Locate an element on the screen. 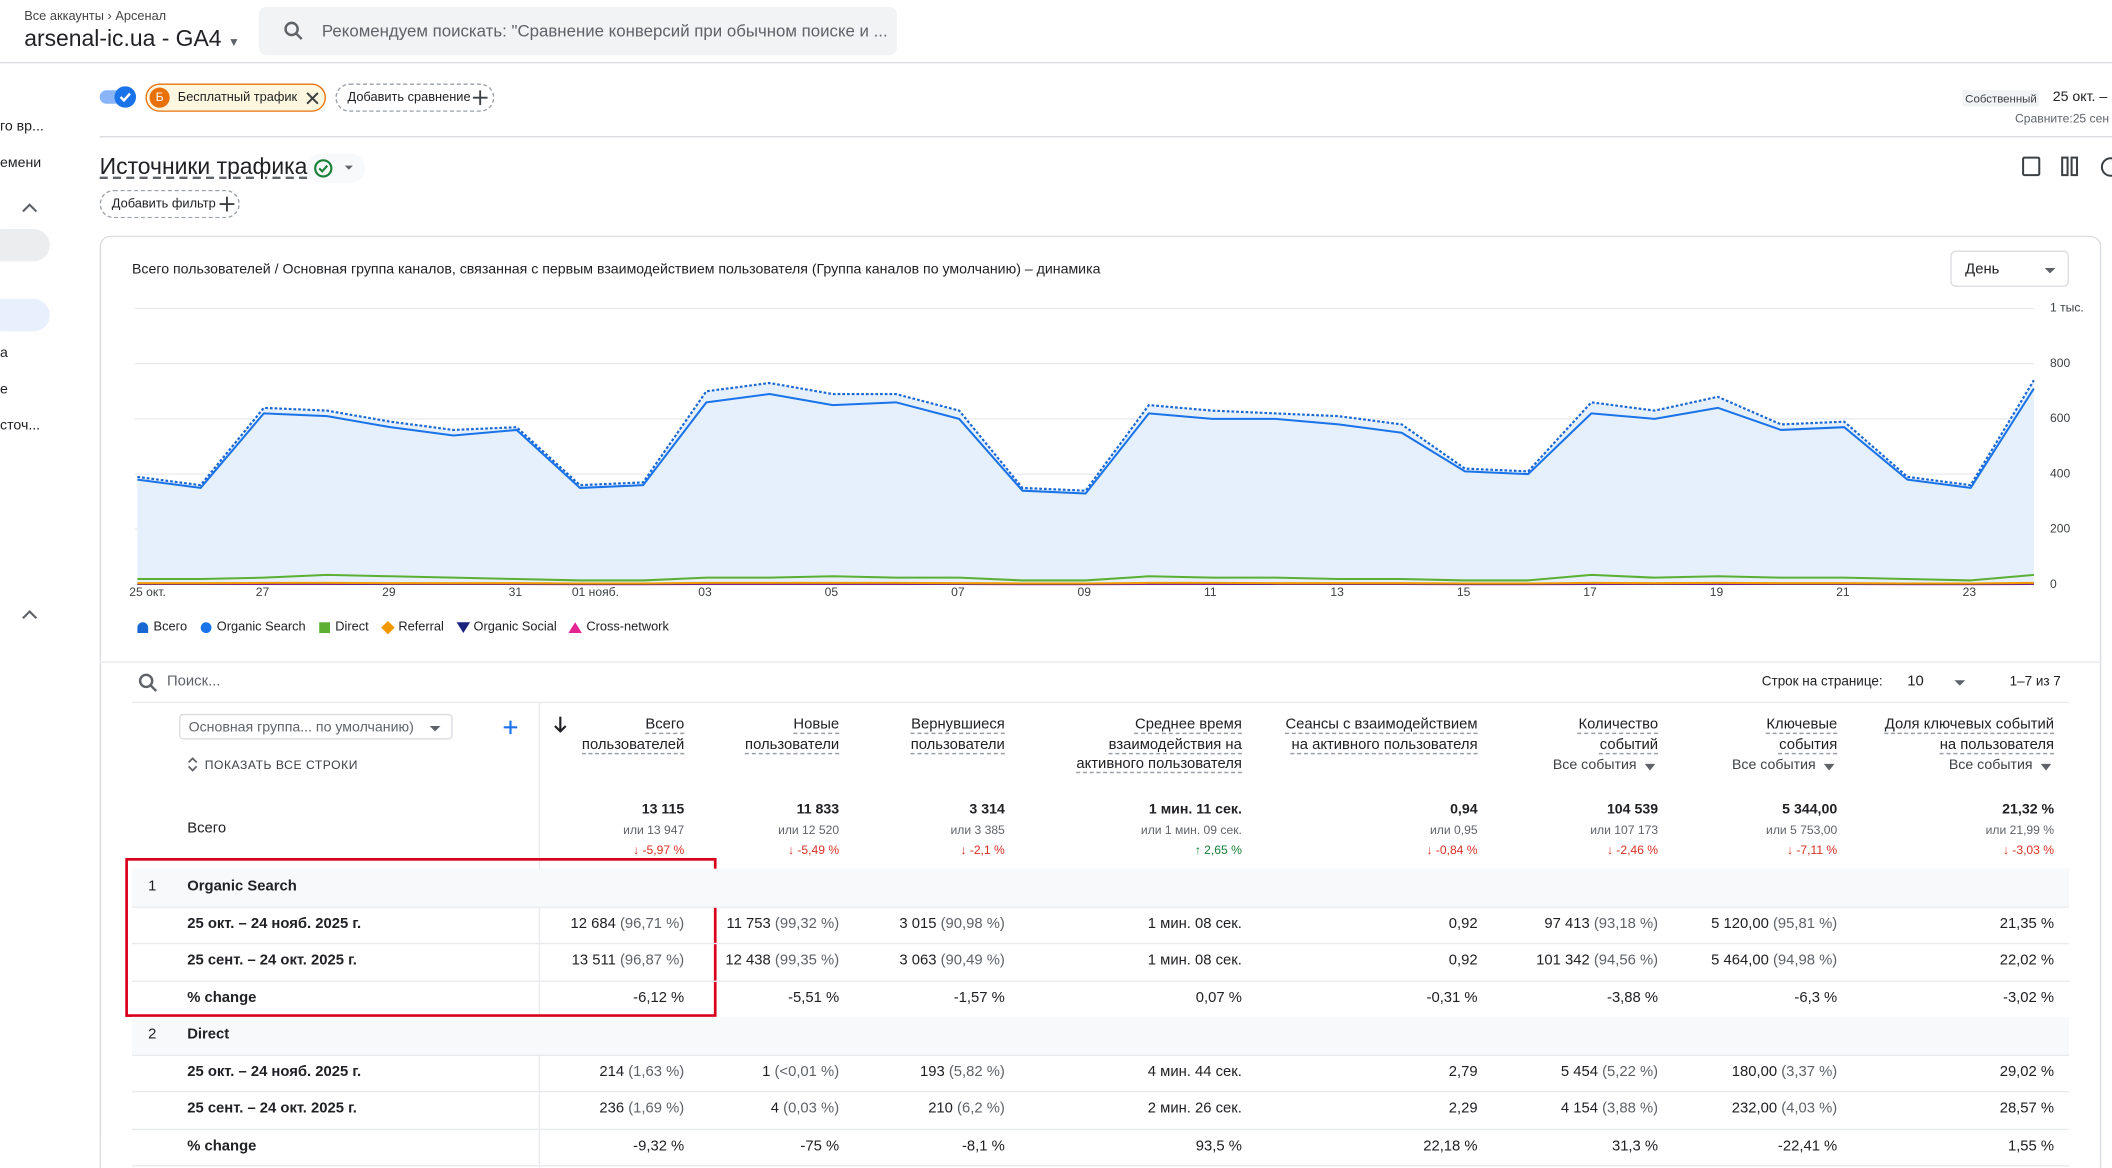 This screenshot has width=2112, height=1168. x-tick-label: 07 is located at coordinates (958, 592).